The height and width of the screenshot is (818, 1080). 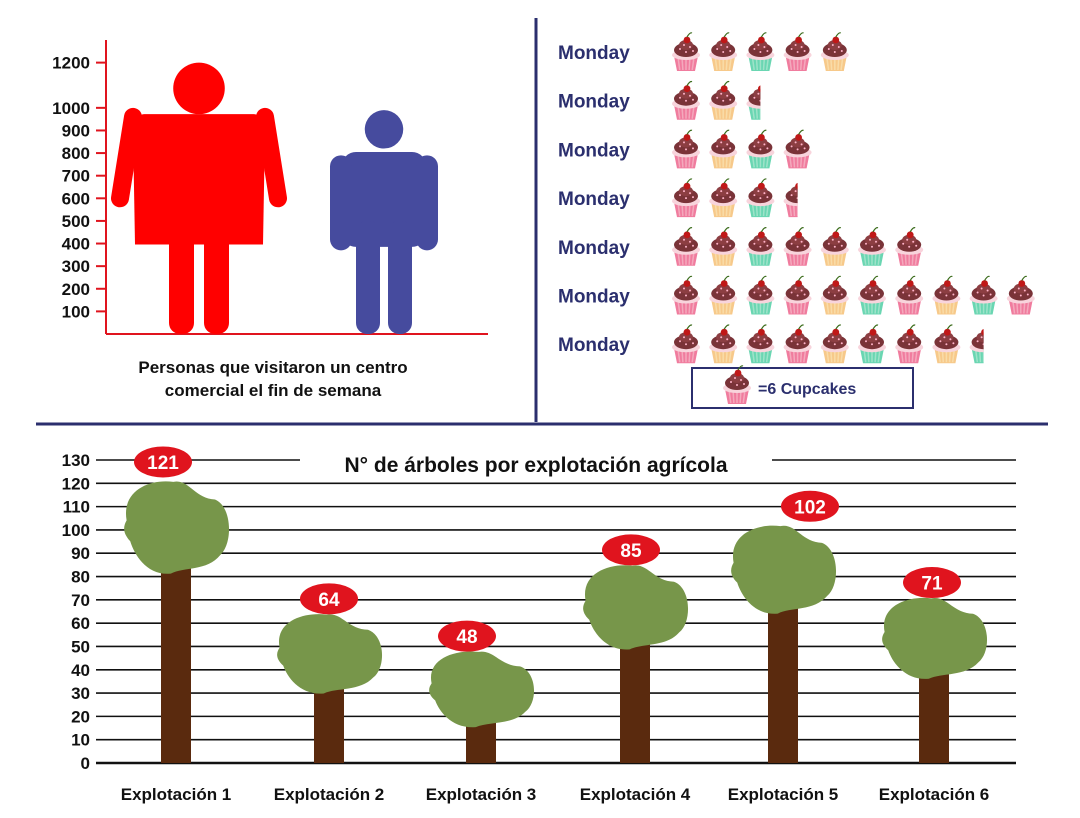 I want to click on people-caption-line-1: Personas que visitaron un centro, so click(x=272, y=367).